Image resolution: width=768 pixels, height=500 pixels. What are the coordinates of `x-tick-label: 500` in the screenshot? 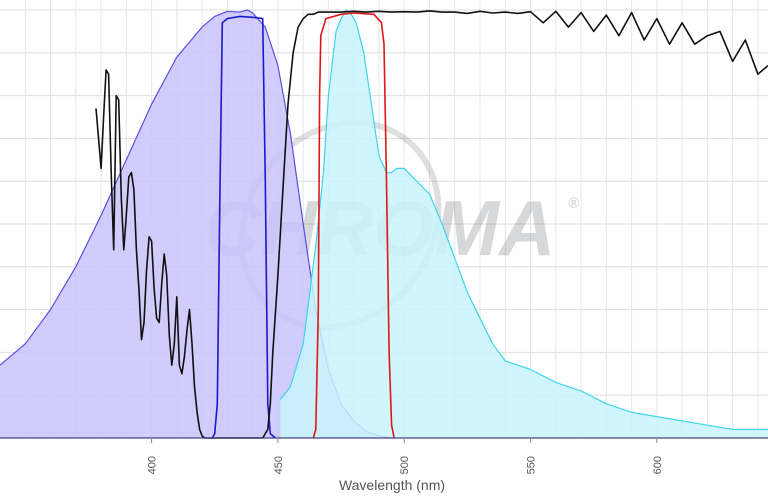 It's located at (405, 465).